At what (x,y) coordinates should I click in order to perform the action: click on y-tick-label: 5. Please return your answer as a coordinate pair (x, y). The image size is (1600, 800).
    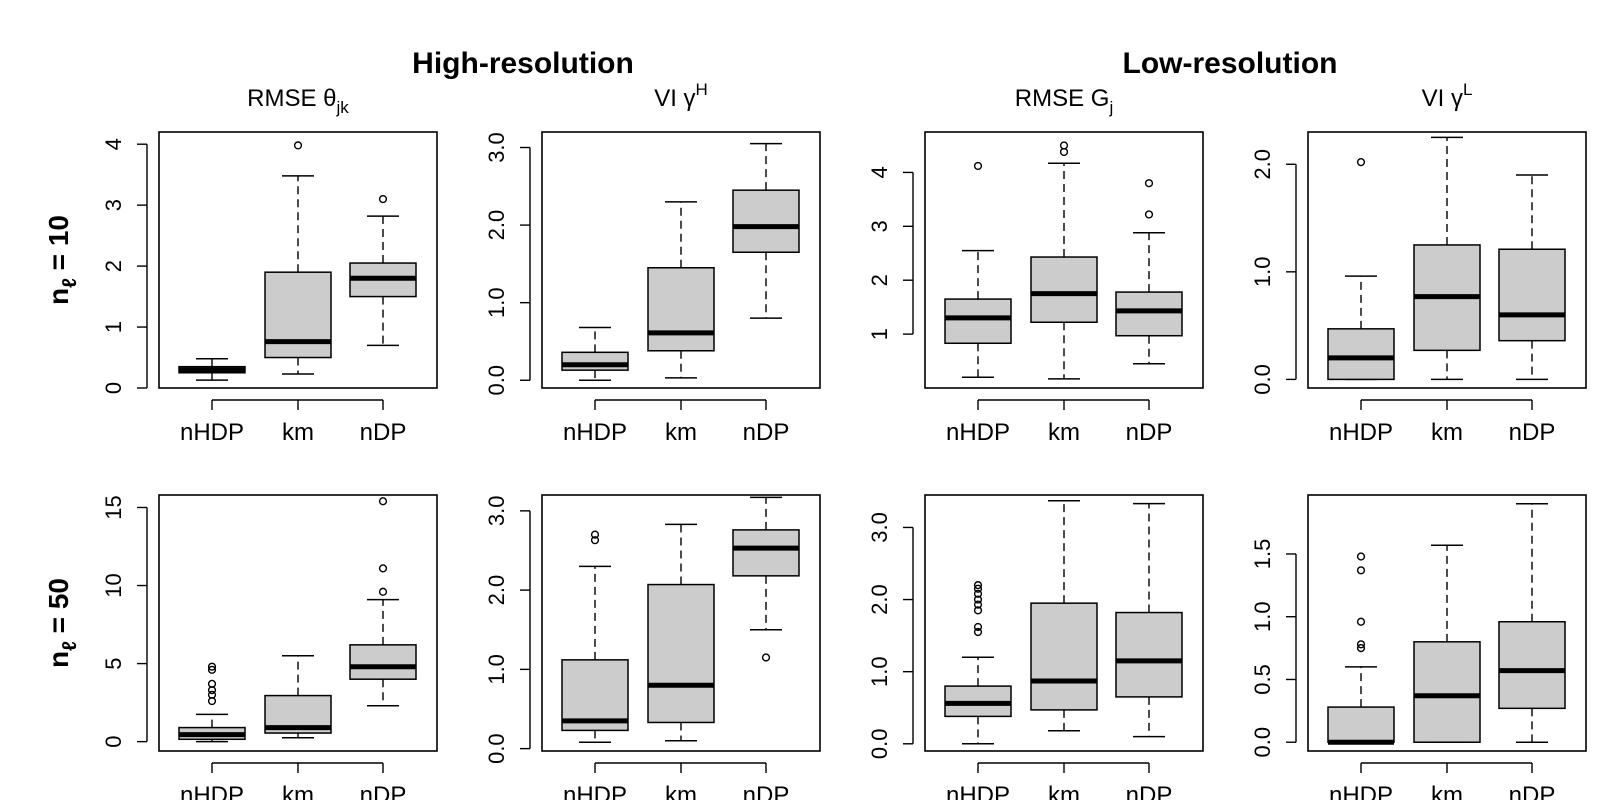
    Looking at the image, I should click on (113, 663).